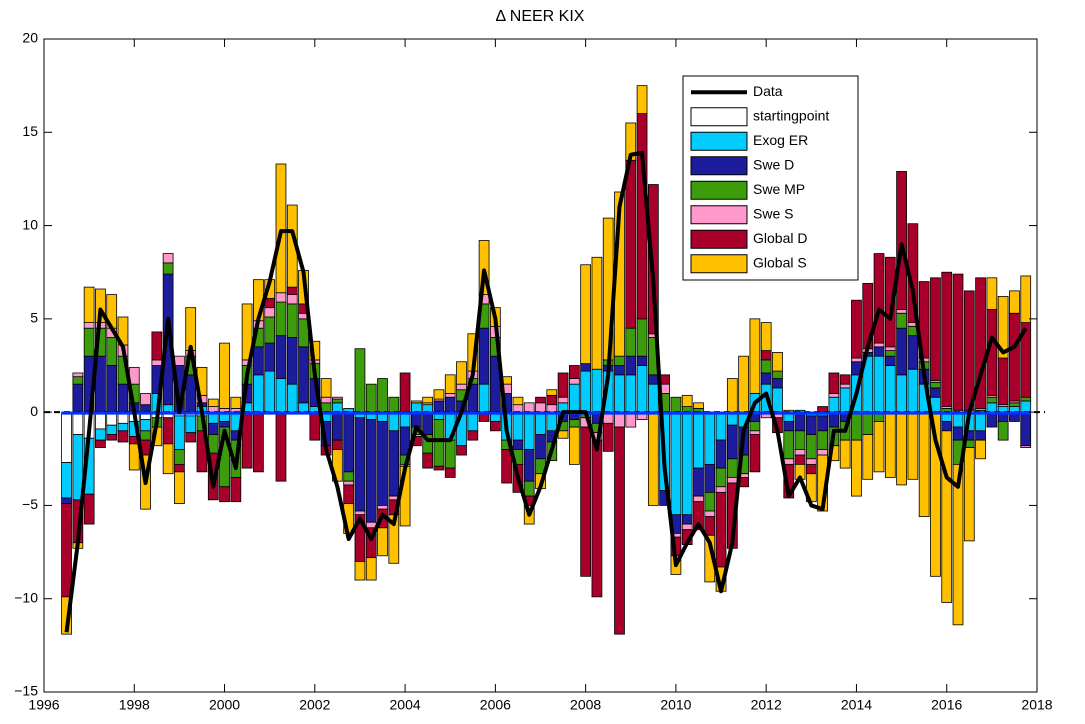 This screenshot has width=1085, height=724. Describe the element at coordinates (30, 504) in the screenshot. I see `y-tick-label: −5` at that location.